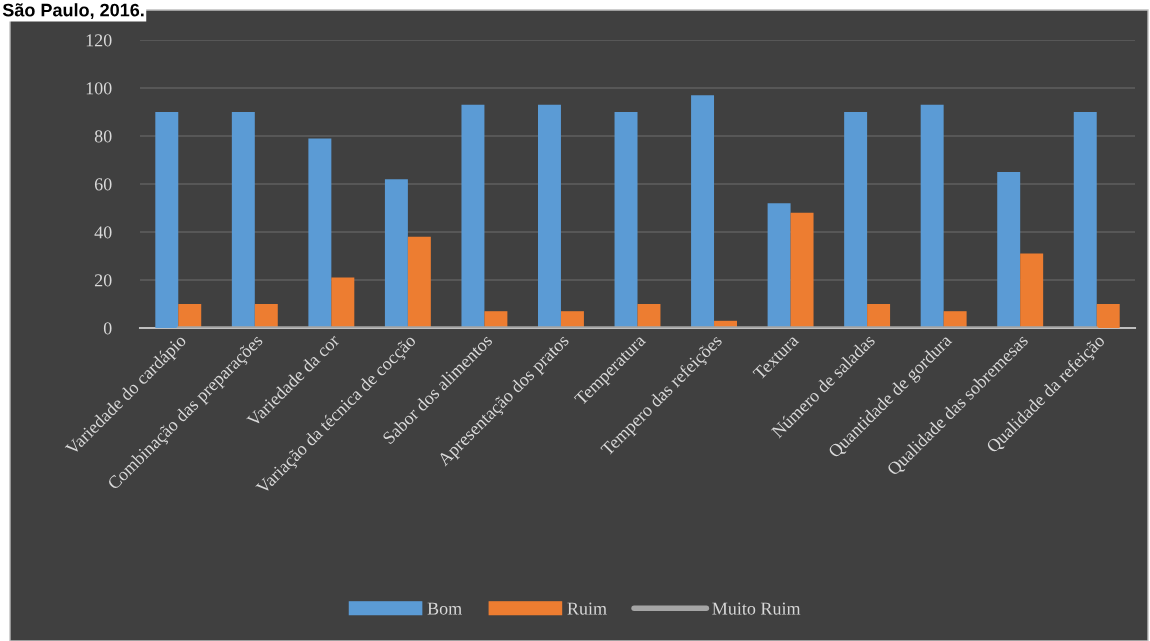 This screenshot has width=1150, height=641. Describe the element at coordinates (587, 608) in the screenshot. I see `legend-label: Ruim` at that location.